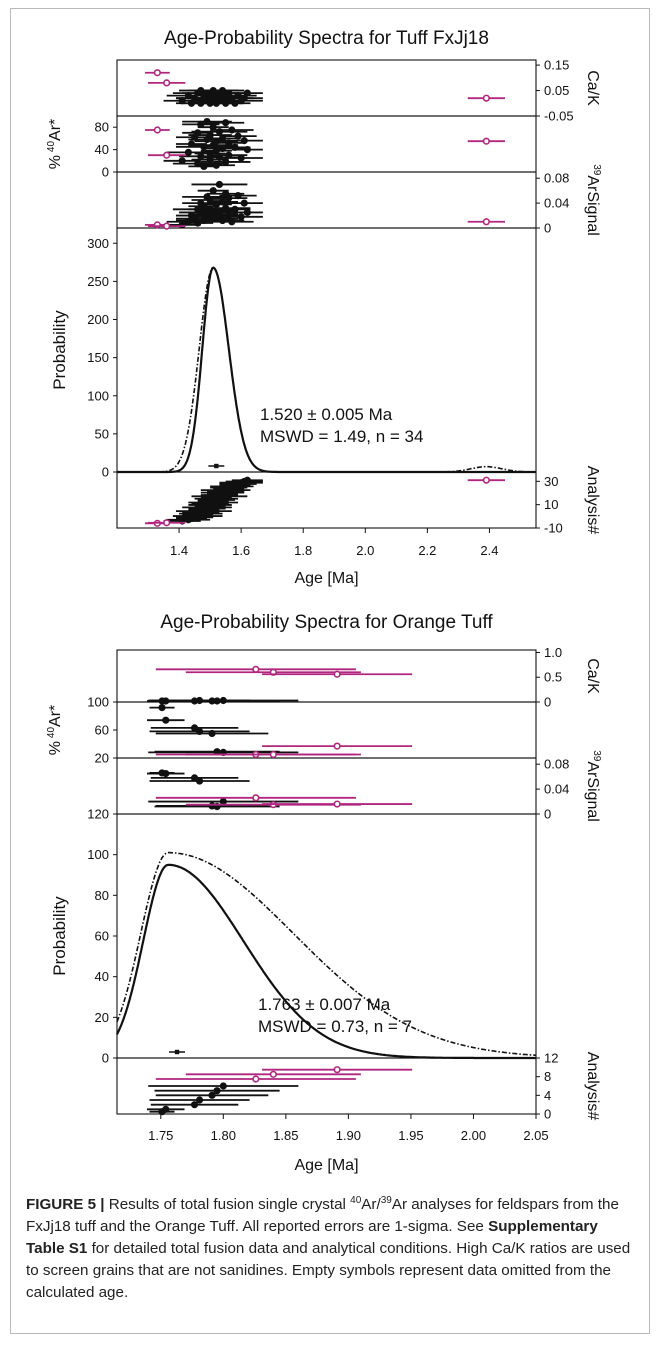 The height and width of the screenshot is (1345, 659). Describe the element at coordinates (348, 1135) in the screenshot. I see `x-tick-label: 1.90` at that location.